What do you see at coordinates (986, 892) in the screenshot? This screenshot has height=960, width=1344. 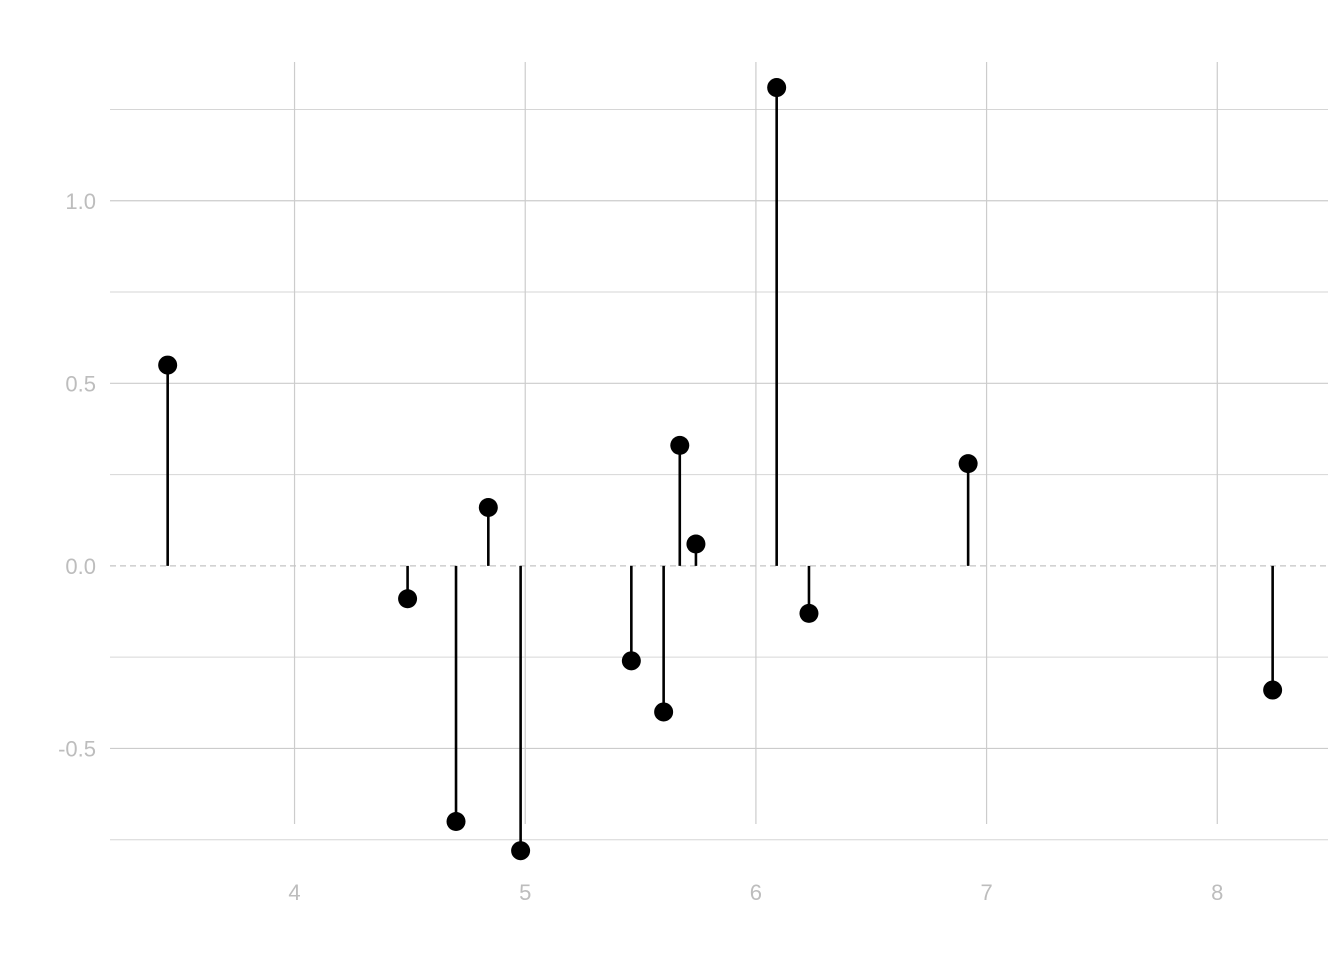 I see `x-tick-label: 7` at bounding box center [986, 892].